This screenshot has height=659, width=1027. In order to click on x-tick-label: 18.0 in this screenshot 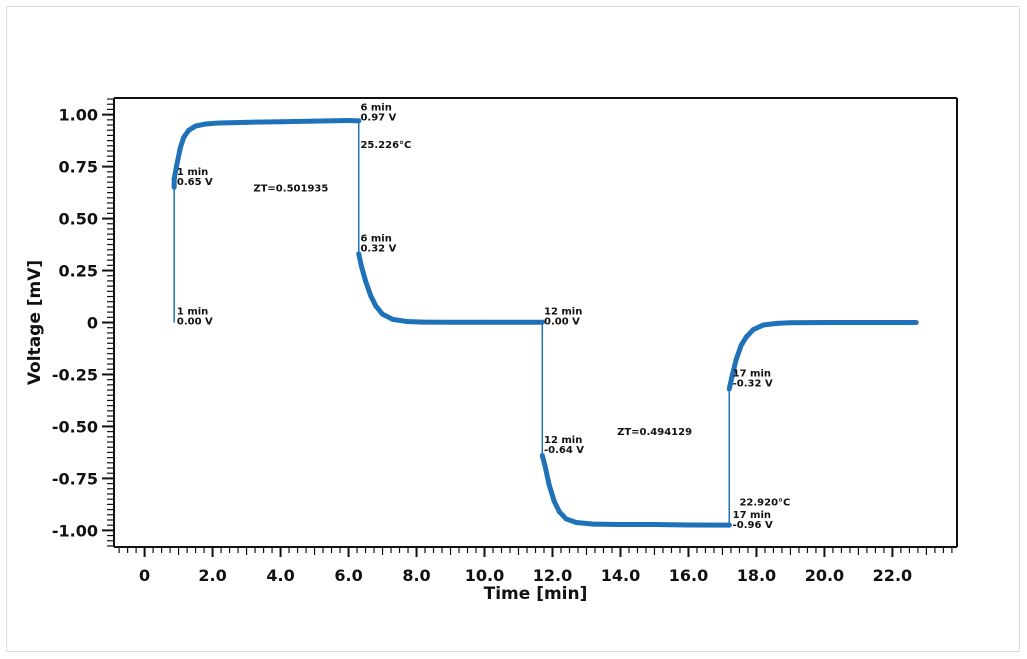, I will do `click(756, 575)`.